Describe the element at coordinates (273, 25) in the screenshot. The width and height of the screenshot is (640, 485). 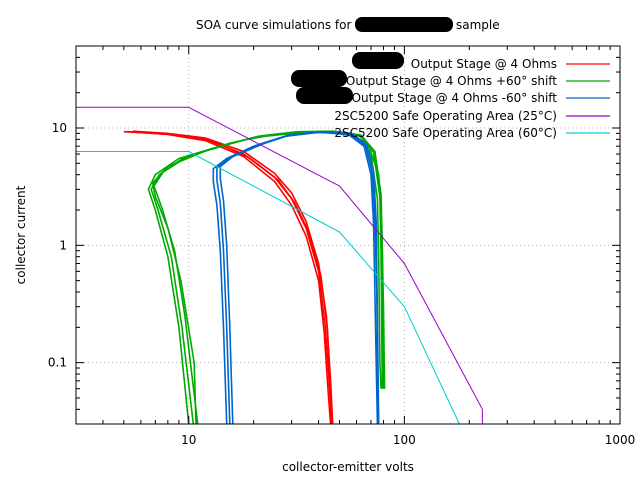
I see `chart-title-text: SOA curve simulations for` at that location.